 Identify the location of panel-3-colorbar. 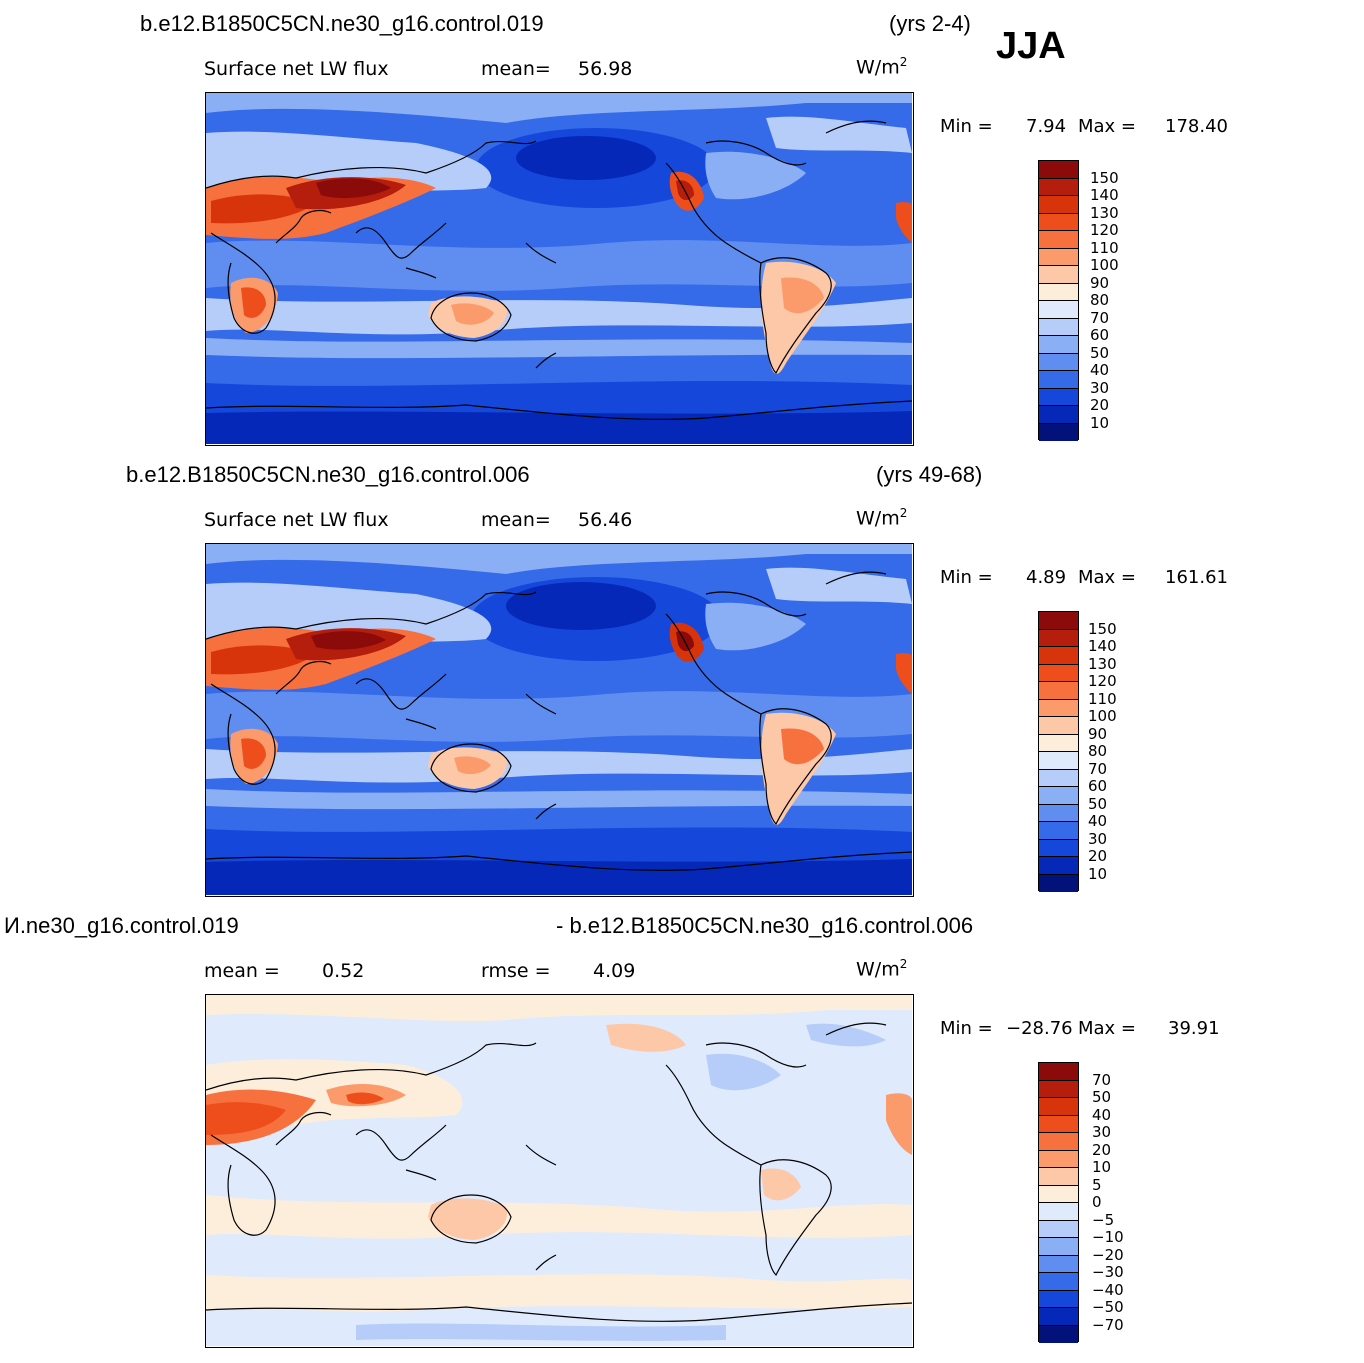
(1058, 1202).